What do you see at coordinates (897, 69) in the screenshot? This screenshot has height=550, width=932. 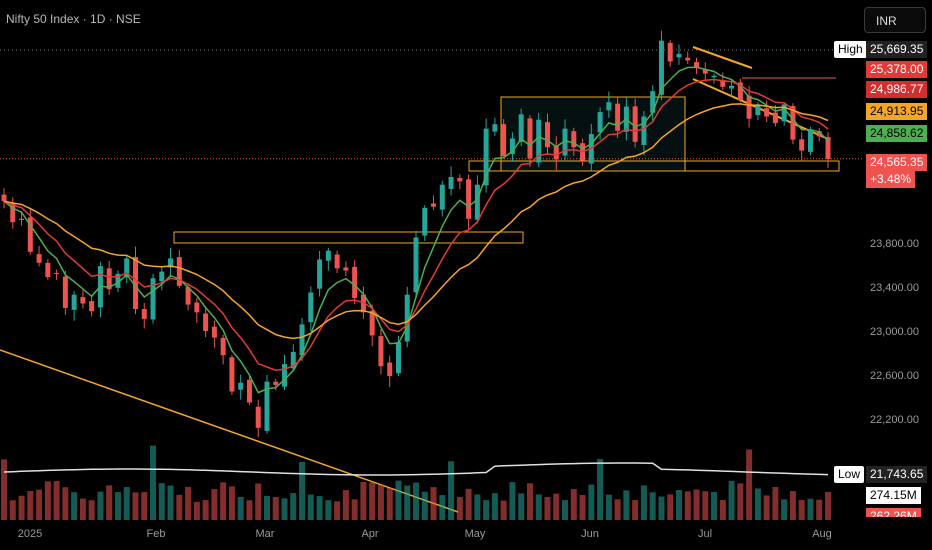 I see `ema-red-value-label: 25,378.00` at bounding box center [897, 69].